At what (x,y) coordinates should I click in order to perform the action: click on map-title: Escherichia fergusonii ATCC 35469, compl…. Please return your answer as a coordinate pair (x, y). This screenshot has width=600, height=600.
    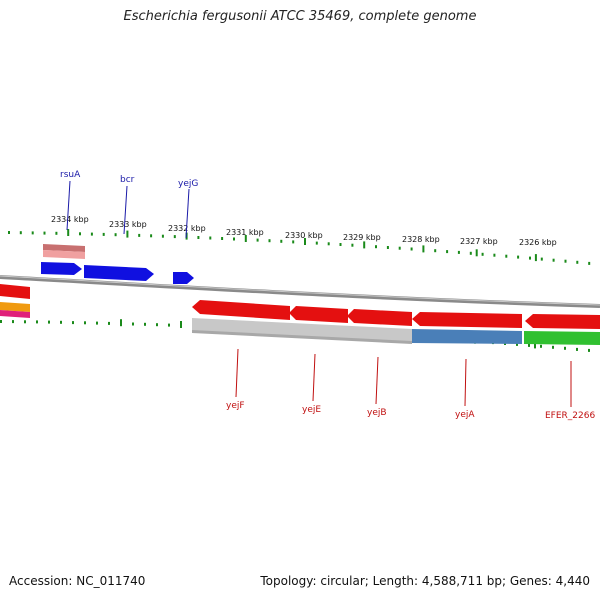
    Looking at the image, I should click on (300, 16).